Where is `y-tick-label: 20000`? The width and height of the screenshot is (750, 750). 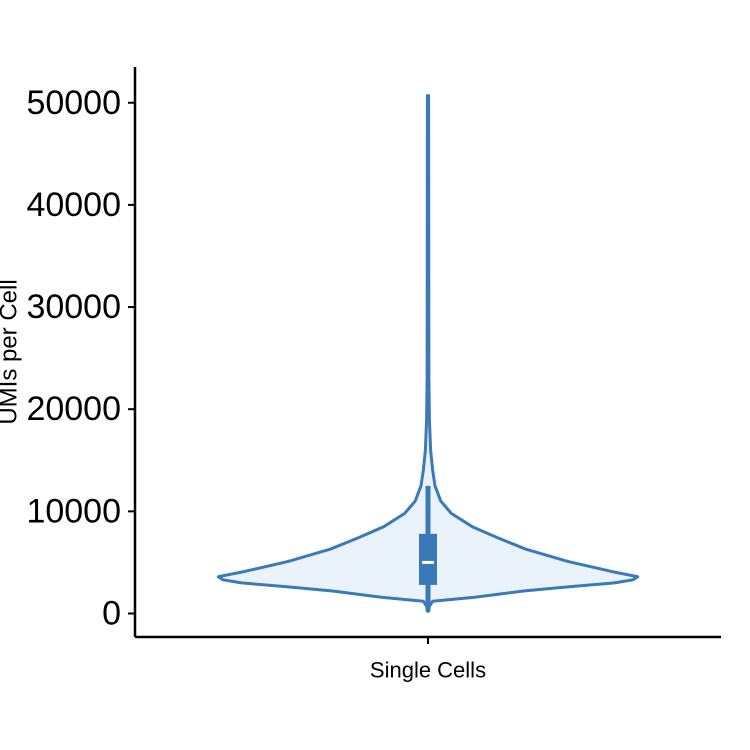 y-tick-label: 20000 is located at coordinates (73, 409).